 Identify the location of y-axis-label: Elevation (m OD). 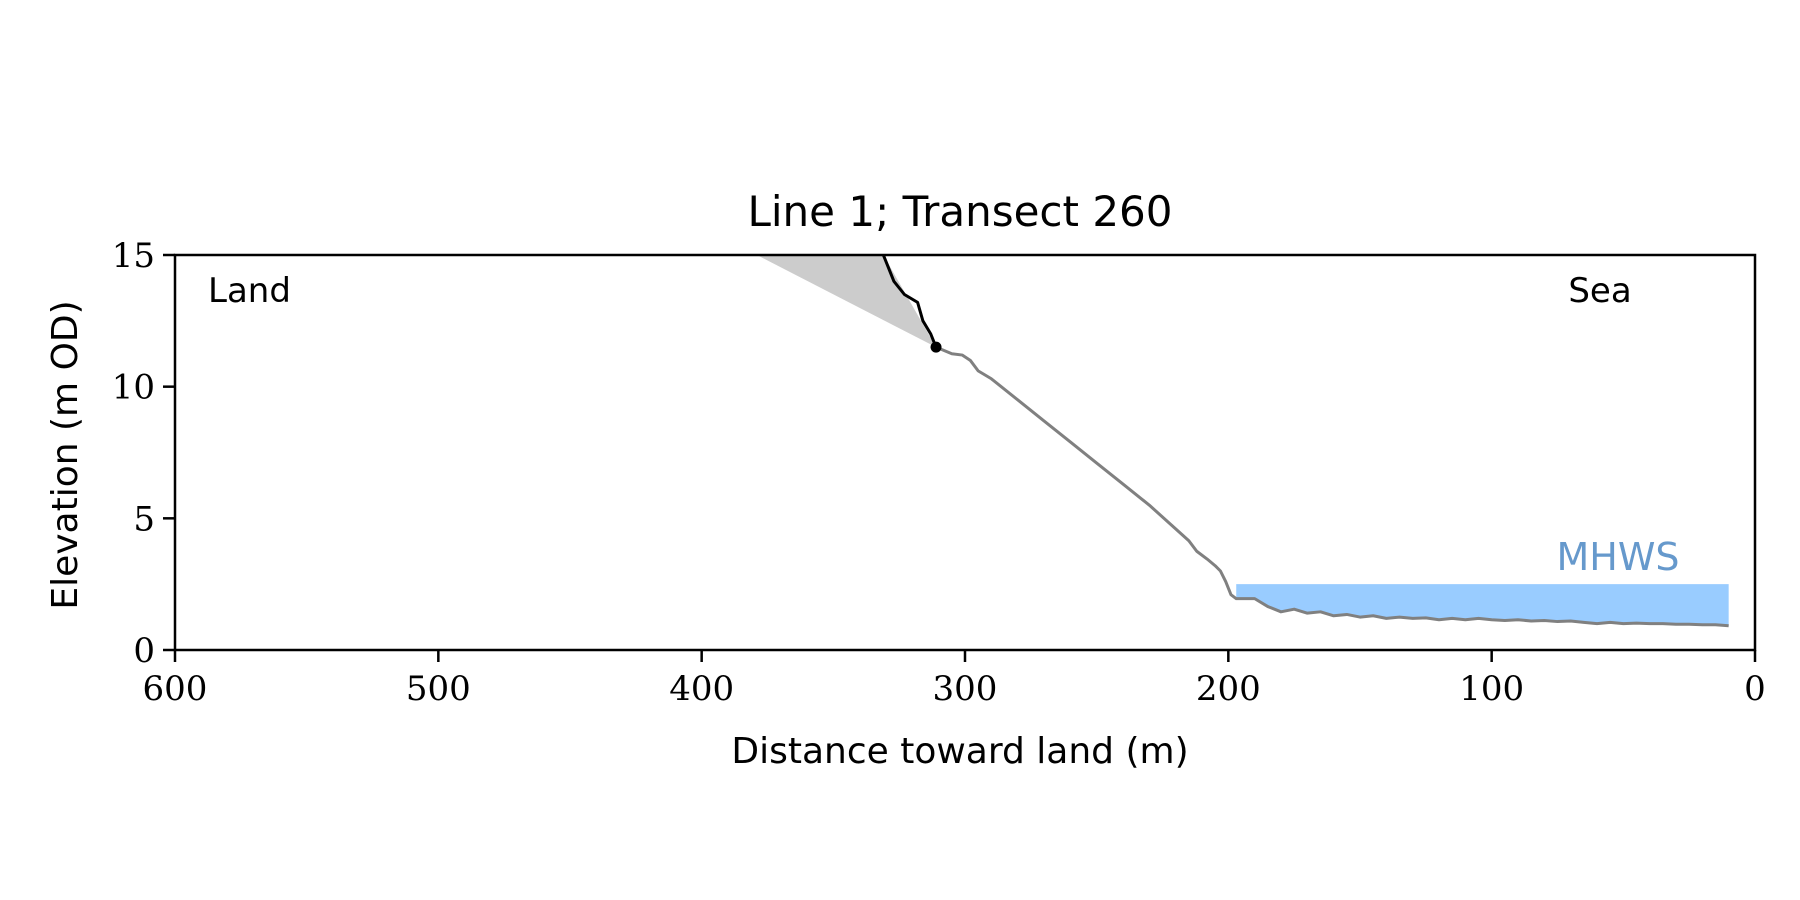
(65, 454).